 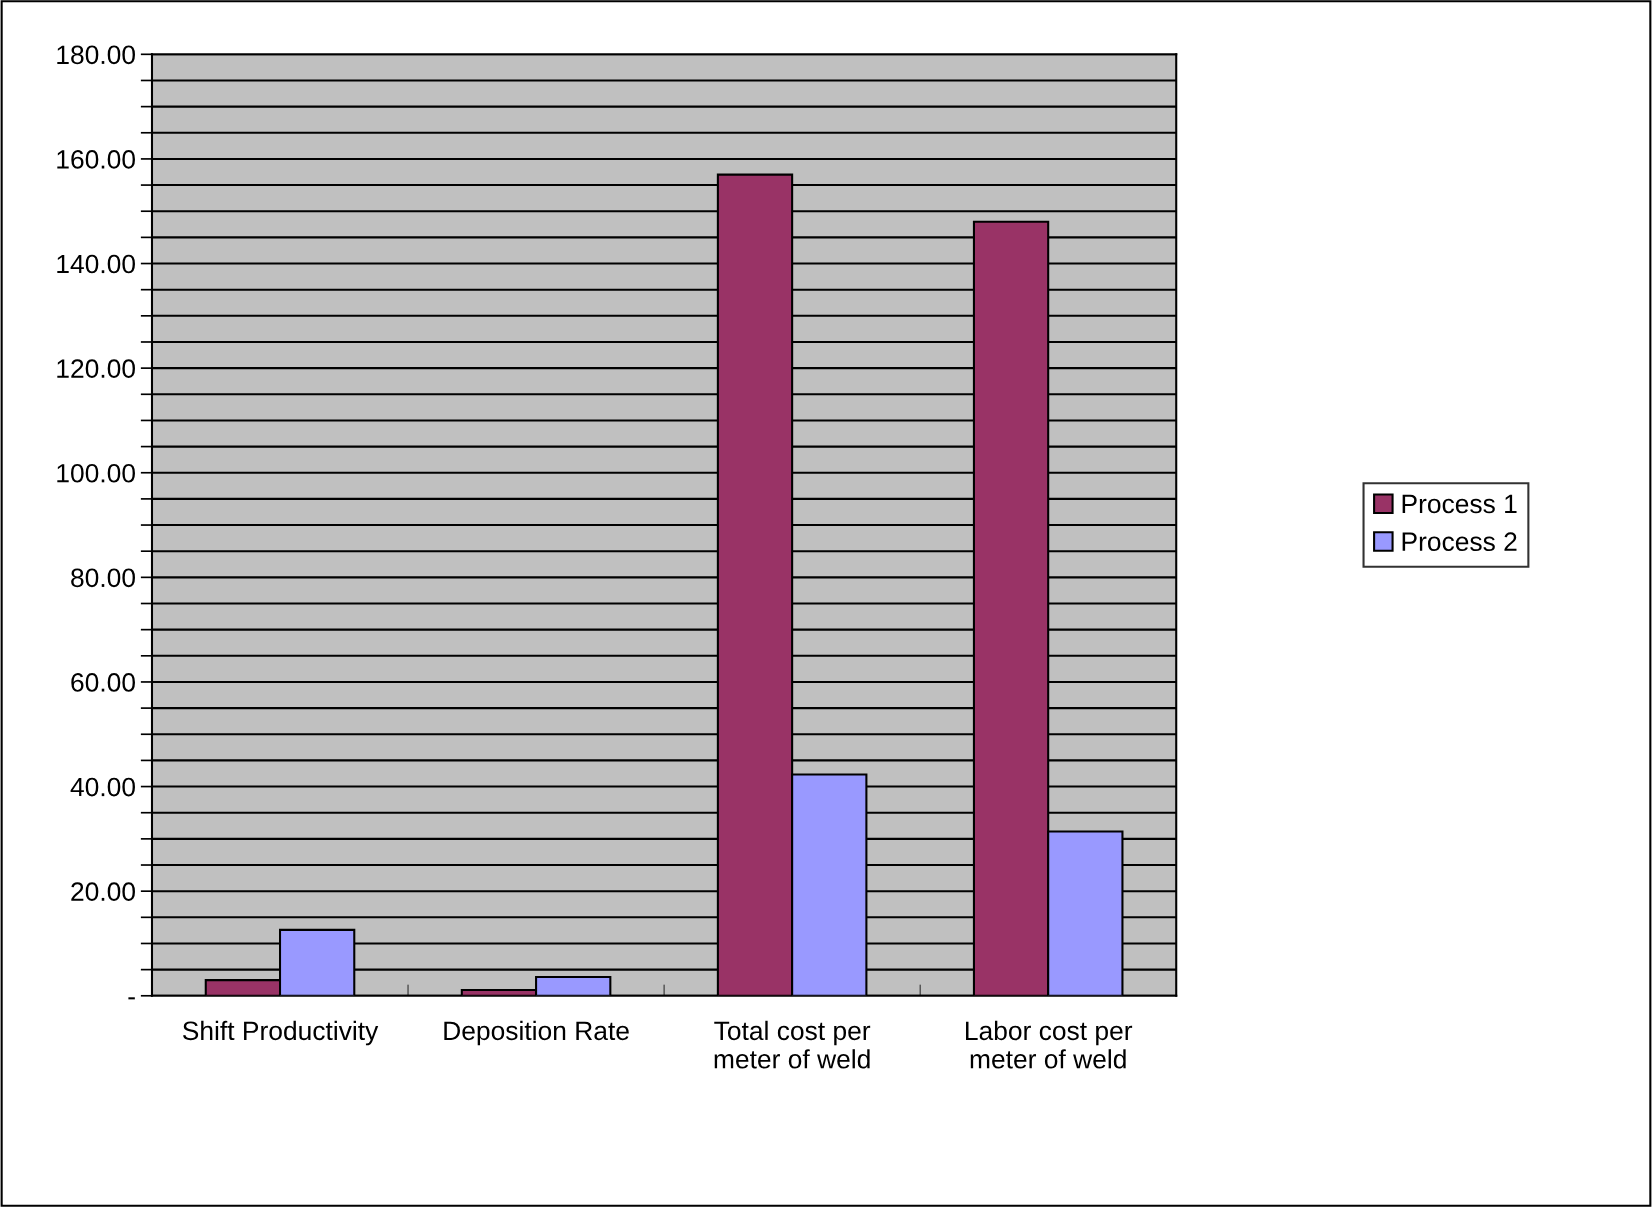 I want to click on legend-label: Process 1, so click(x=1459, y=504).